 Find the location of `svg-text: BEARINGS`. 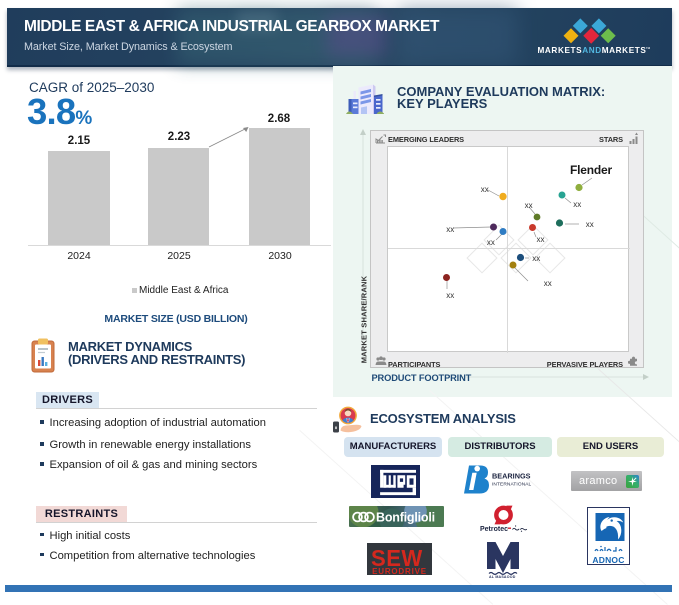

svg-text: BEARINGS is located at coordinates (511, 476).